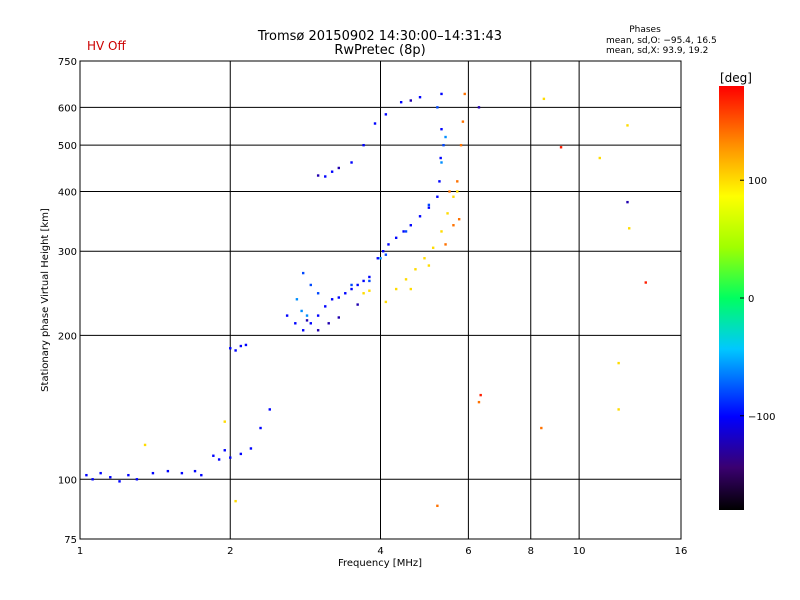 Image resolution: width=800 pixels, height=600 pixels. Describe the element at coordinates (731, 298) in the screenshot. I see `colorbar` at that location.